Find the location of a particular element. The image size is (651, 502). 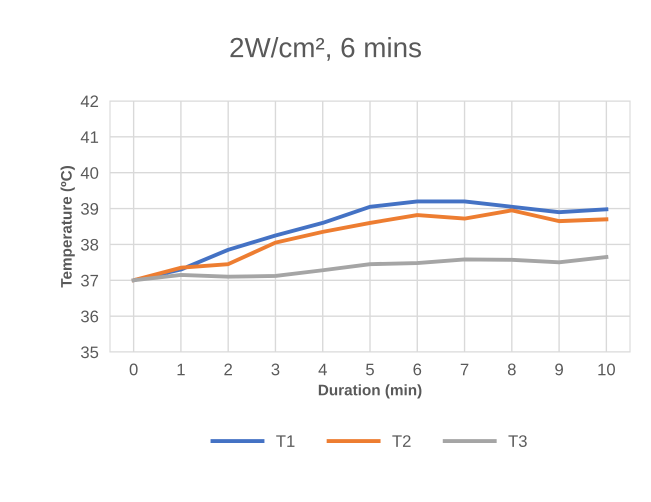

line-series is located at coordinates (370, 268).